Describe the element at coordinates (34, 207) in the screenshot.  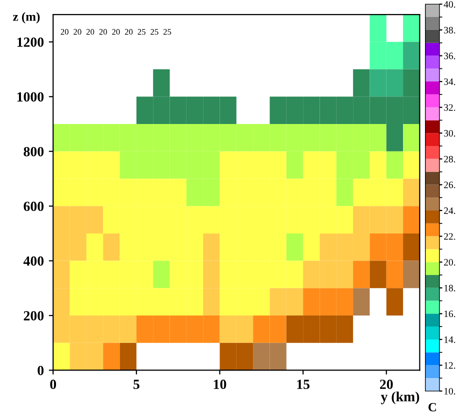
I see `y-tick-label: 600` at that location.